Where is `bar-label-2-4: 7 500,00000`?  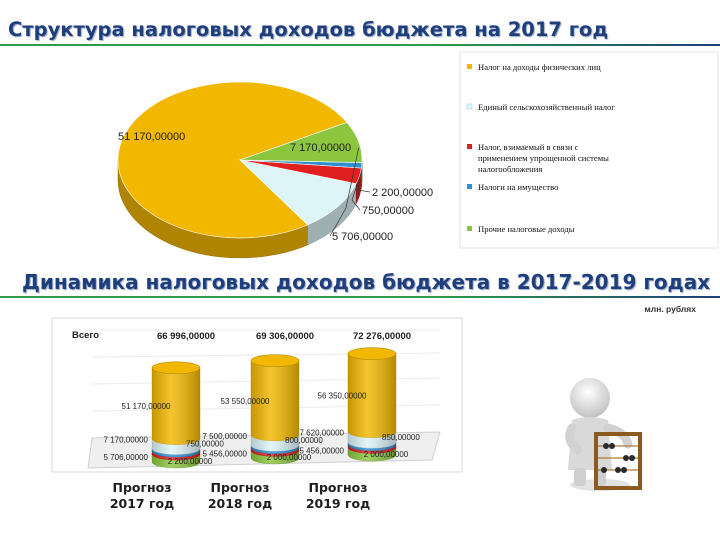 bar-label-2-4: 7 500,00000 is located at coordinates (225, 436).